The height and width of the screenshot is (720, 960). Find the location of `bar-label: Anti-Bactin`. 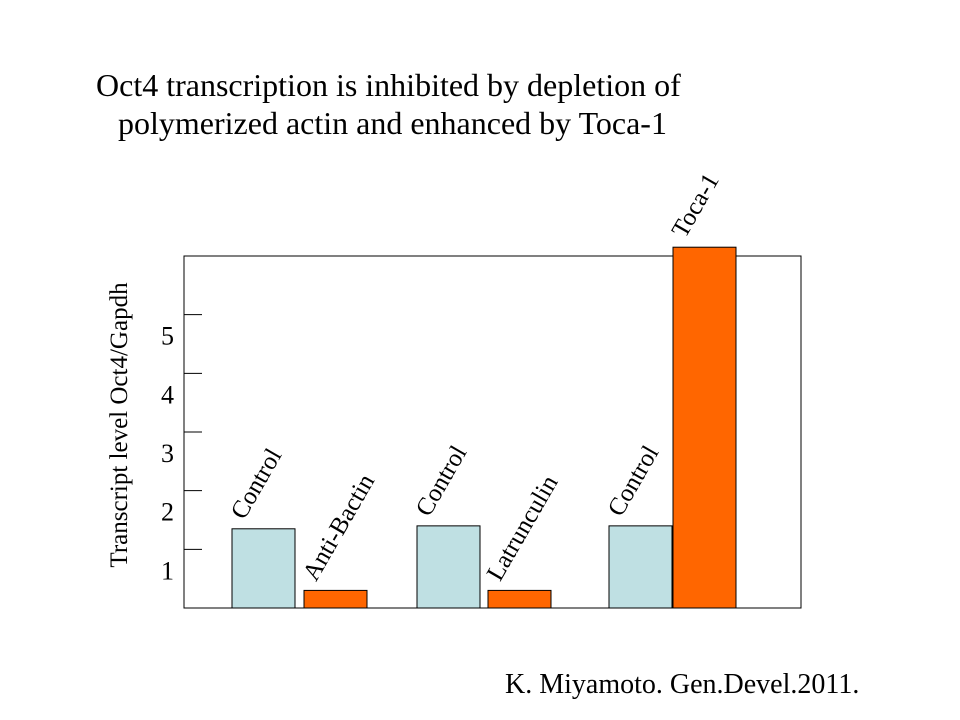

bar-label: Anti-Bactin is located at coordinates (339, 527).